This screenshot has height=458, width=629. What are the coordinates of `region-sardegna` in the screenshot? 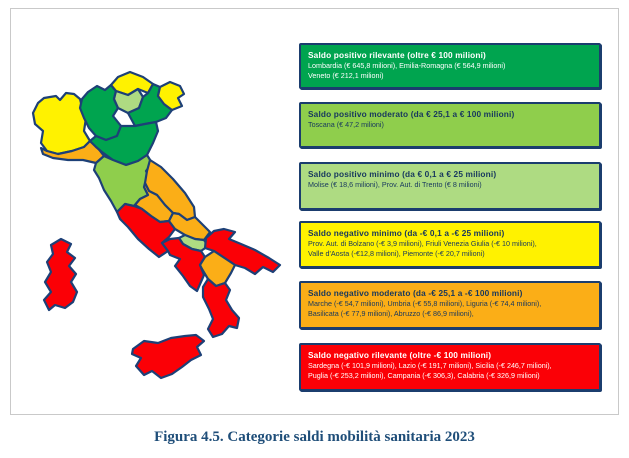 It's located at (60, 274).